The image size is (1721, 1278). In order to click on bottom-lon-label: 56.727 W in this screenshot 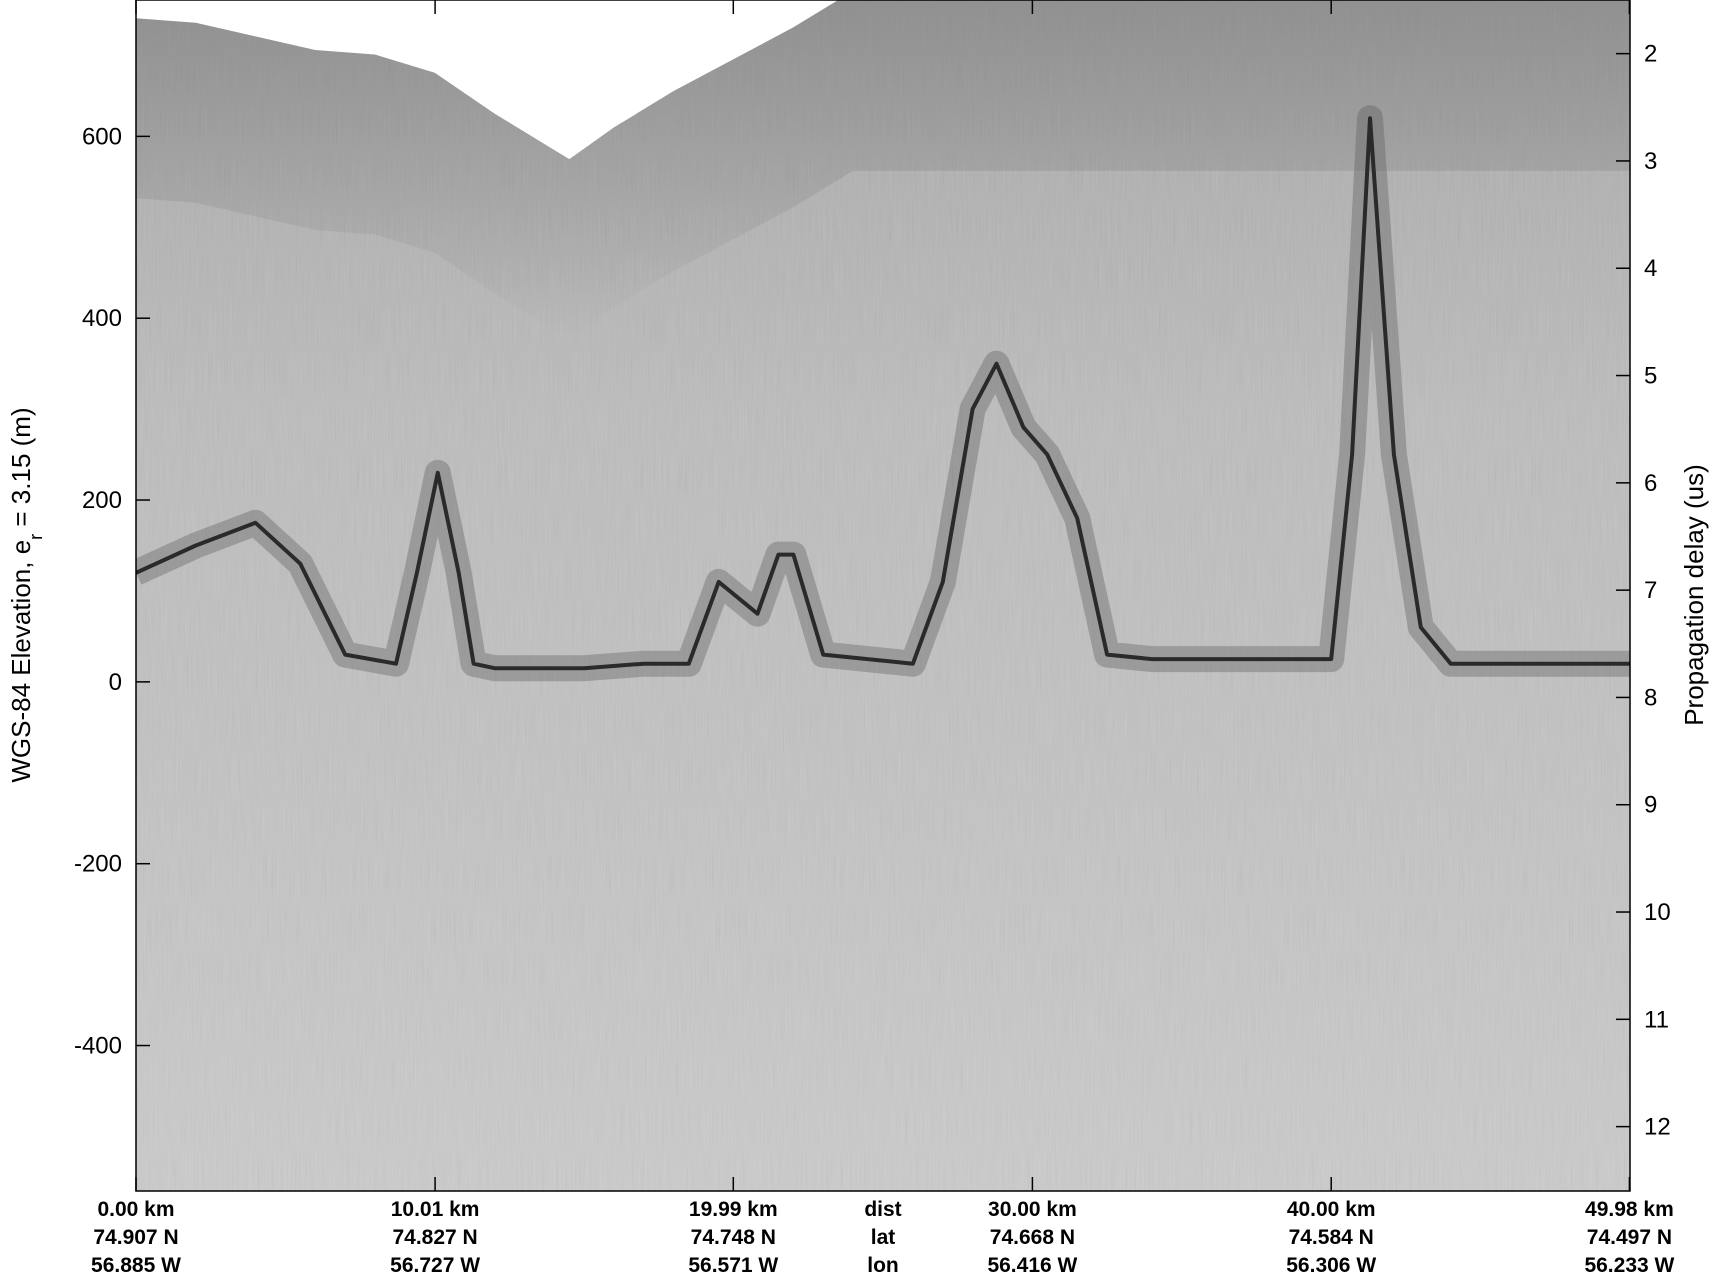, I will do `click(435, 1263)`.